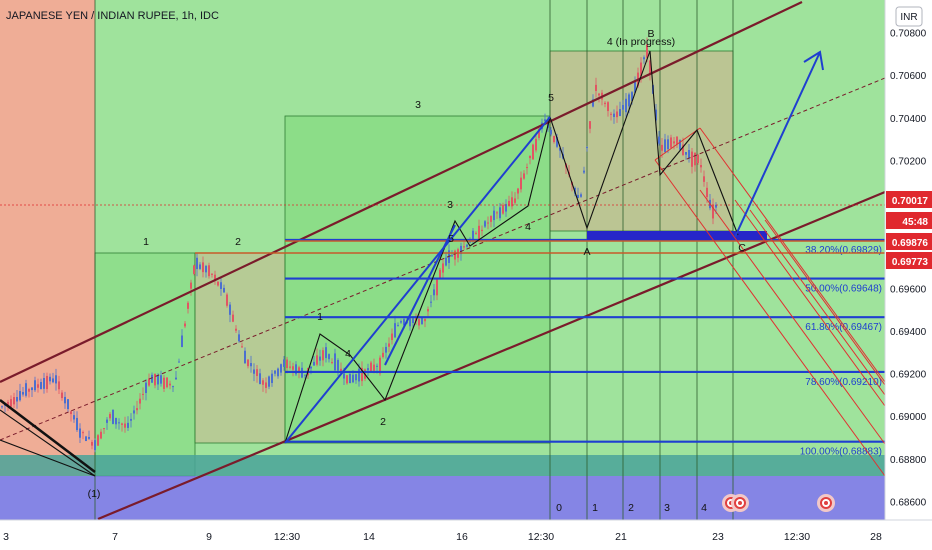 This screenshot has height=550, width=932. Describe the element at coordinates (797, 537) in the screenshot. I see `time-tick-label: 12:30` at that location.